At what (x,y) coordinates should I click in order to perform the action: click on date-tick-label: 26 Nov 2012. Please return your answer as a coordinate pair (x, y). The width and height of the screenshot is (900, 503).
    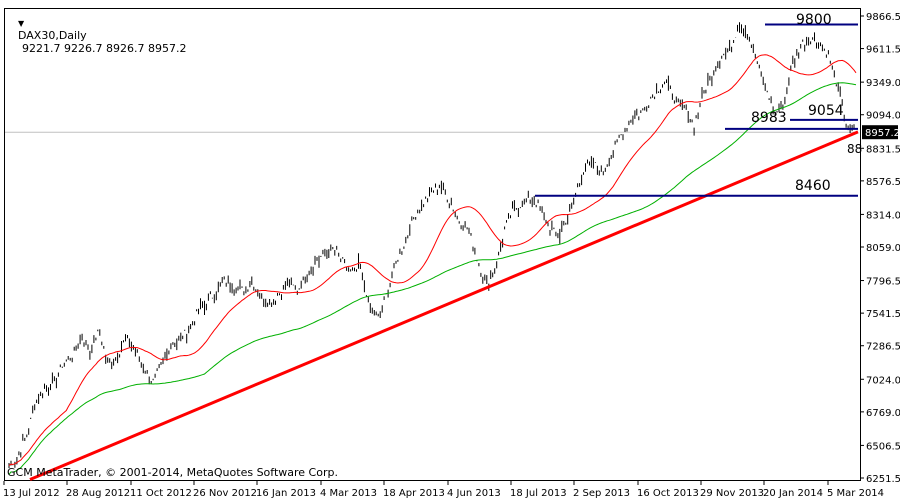
    Looking at the image, I should click on (225, 493).